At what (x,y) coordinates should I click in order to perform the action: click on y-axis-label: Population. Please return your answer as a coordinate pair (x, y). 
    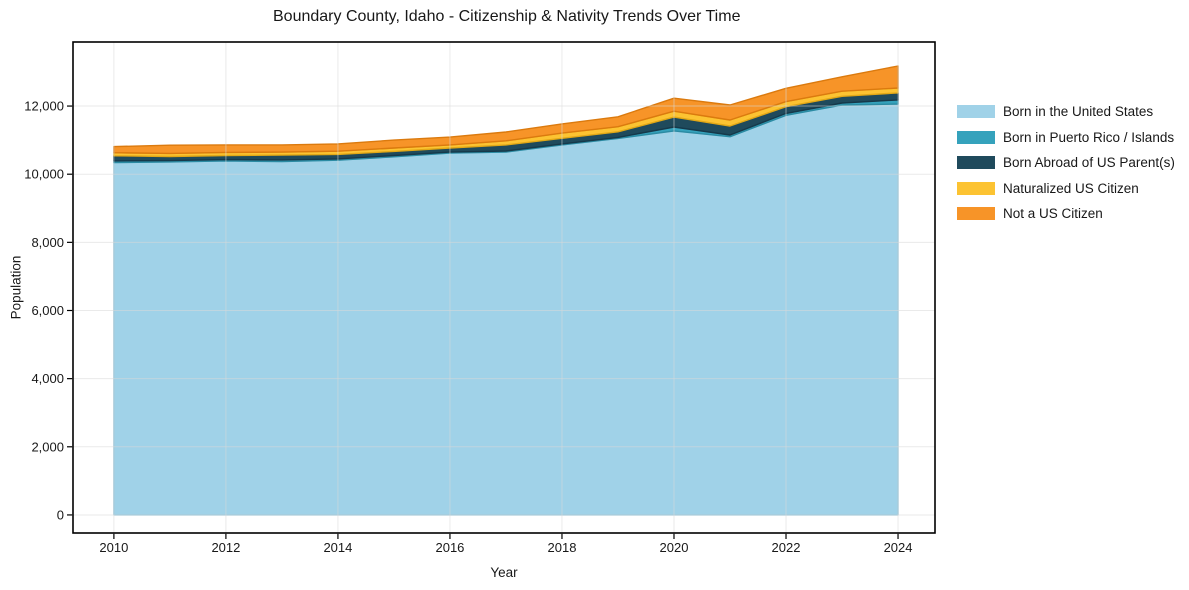
    Looking at the image, I should click on (16, 287).